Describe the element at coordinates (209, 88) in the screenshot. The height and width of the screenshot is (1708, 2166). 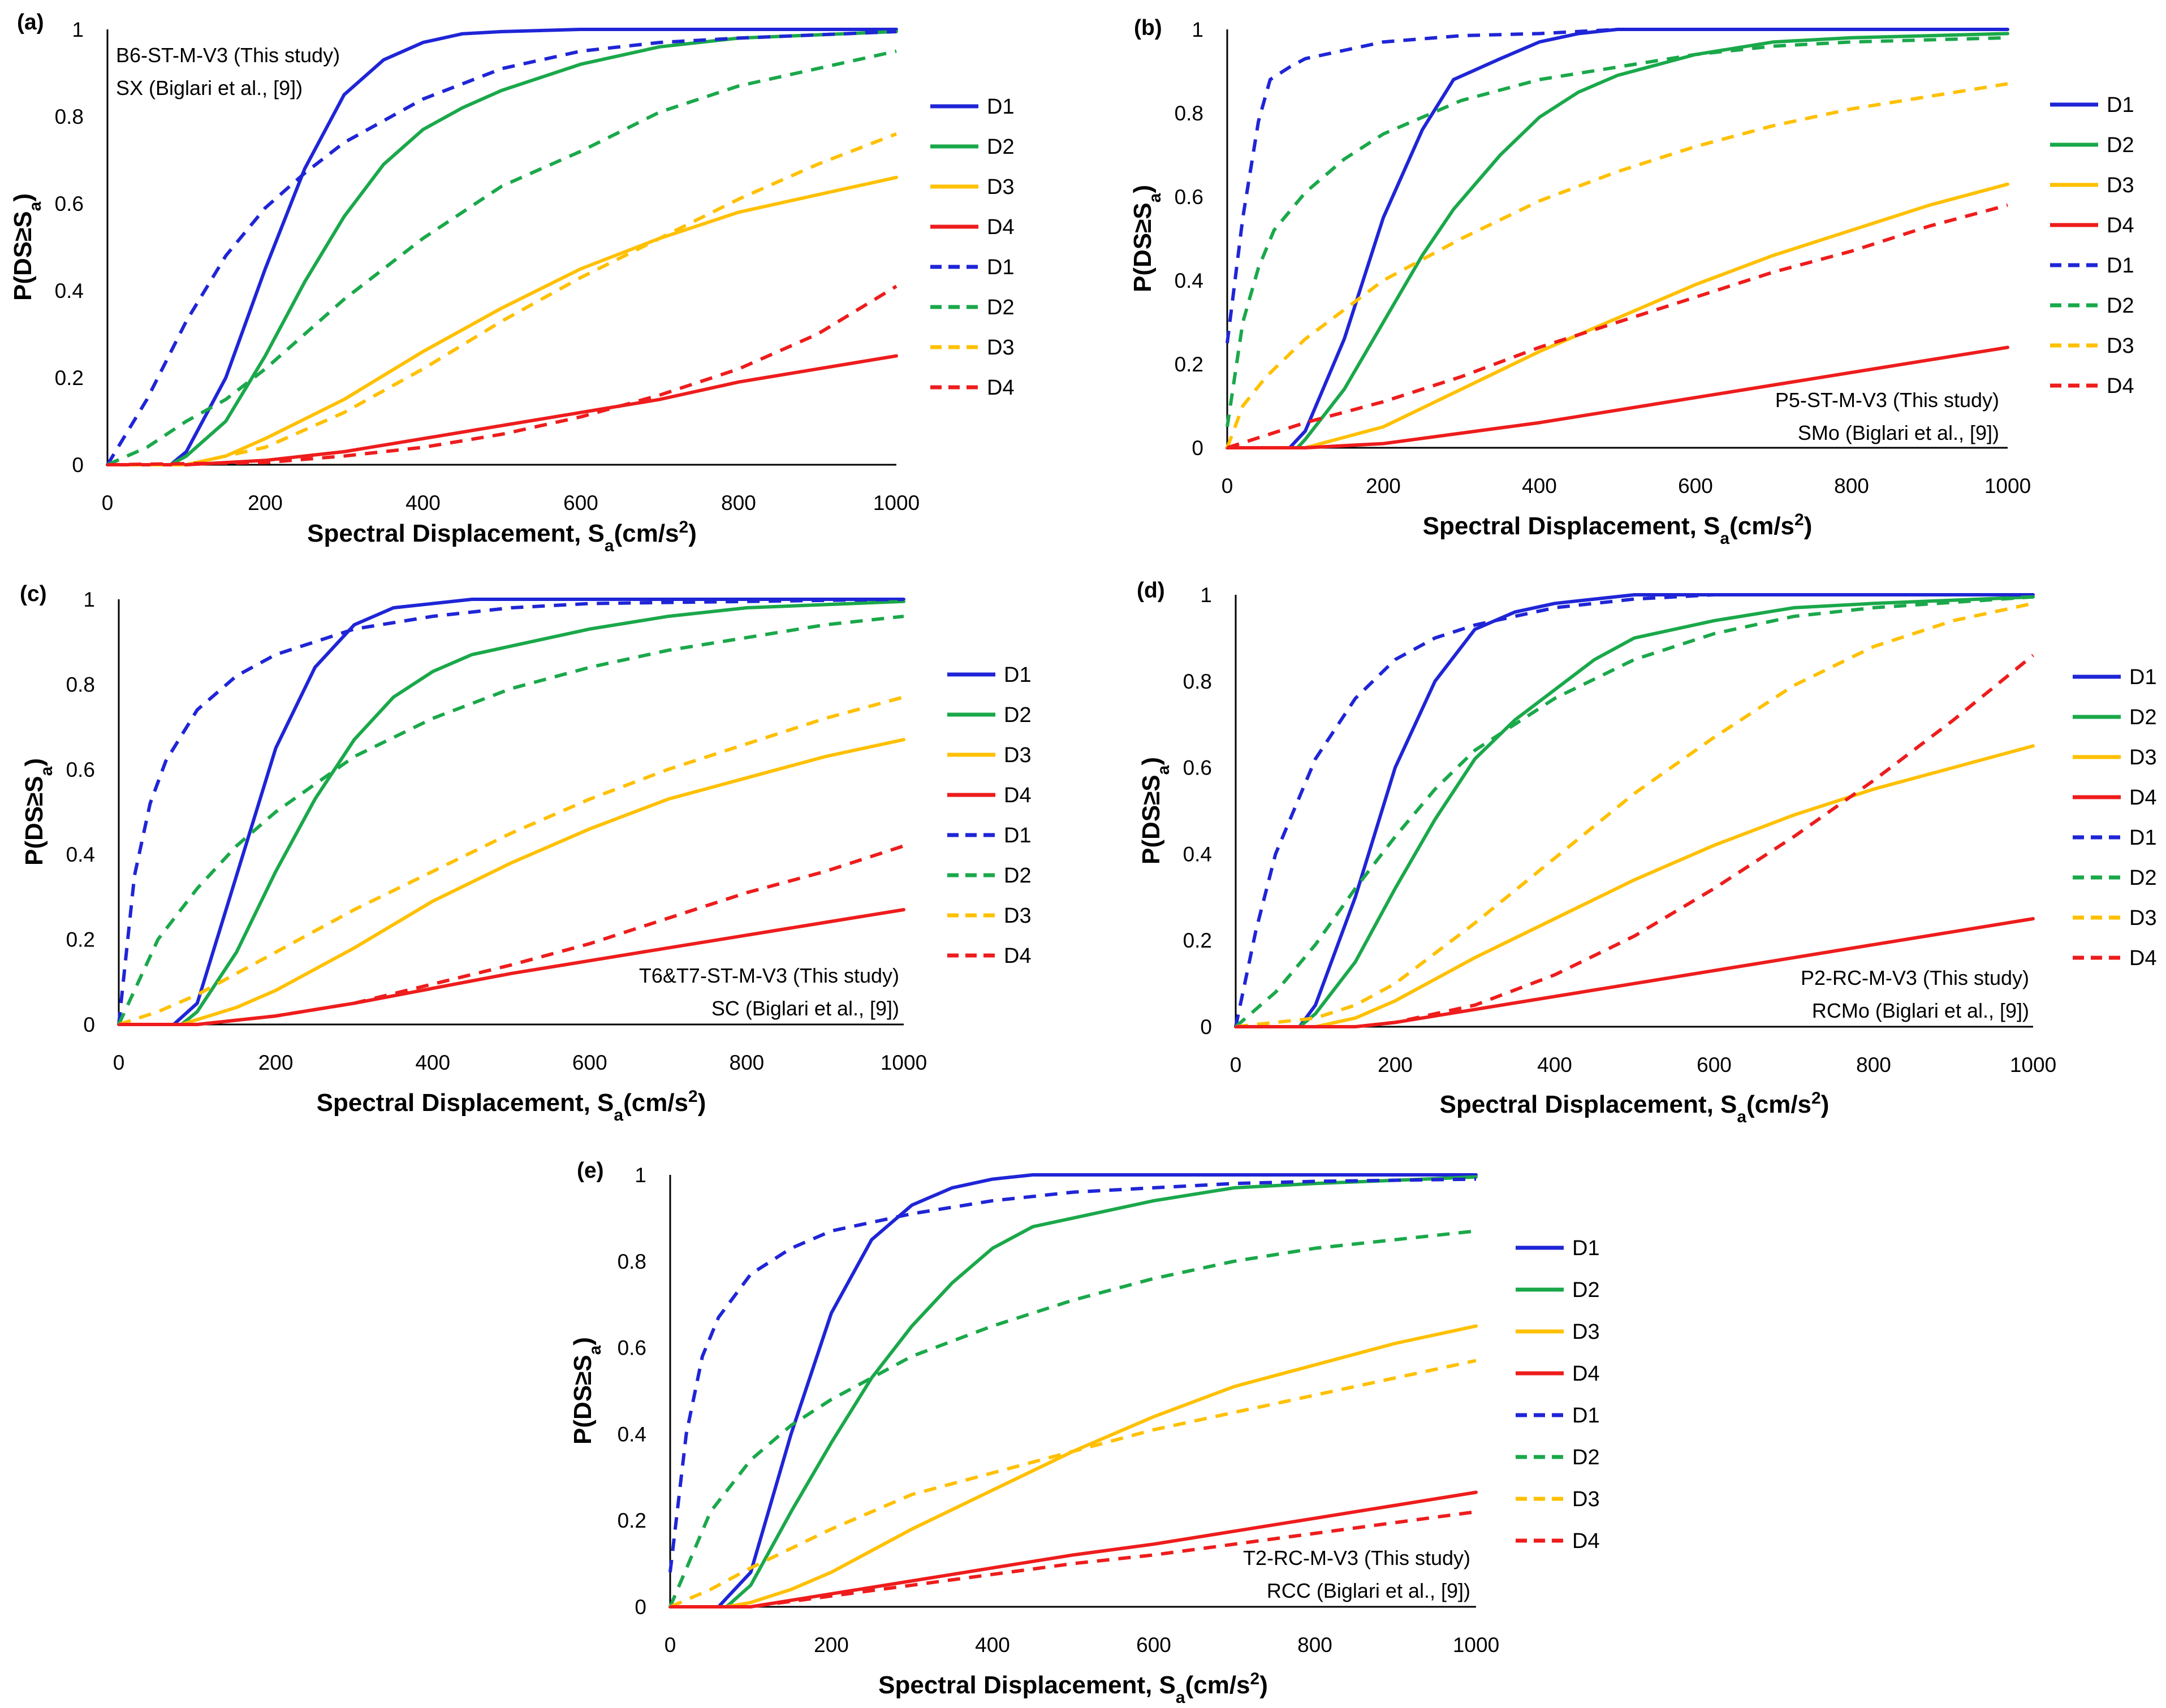
I see `annotation-text: SX (Biglari et al., [9])` at that location.